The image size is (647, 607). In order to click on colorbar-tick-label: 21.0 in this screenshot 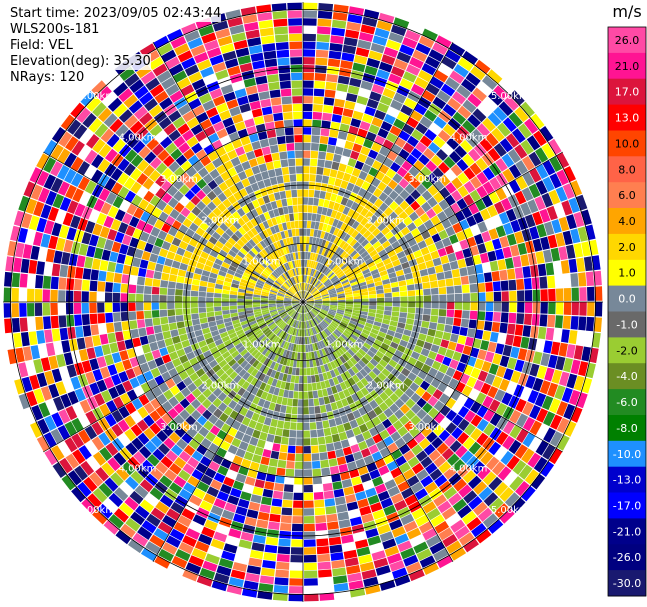, I will do `click(627, 66)`.